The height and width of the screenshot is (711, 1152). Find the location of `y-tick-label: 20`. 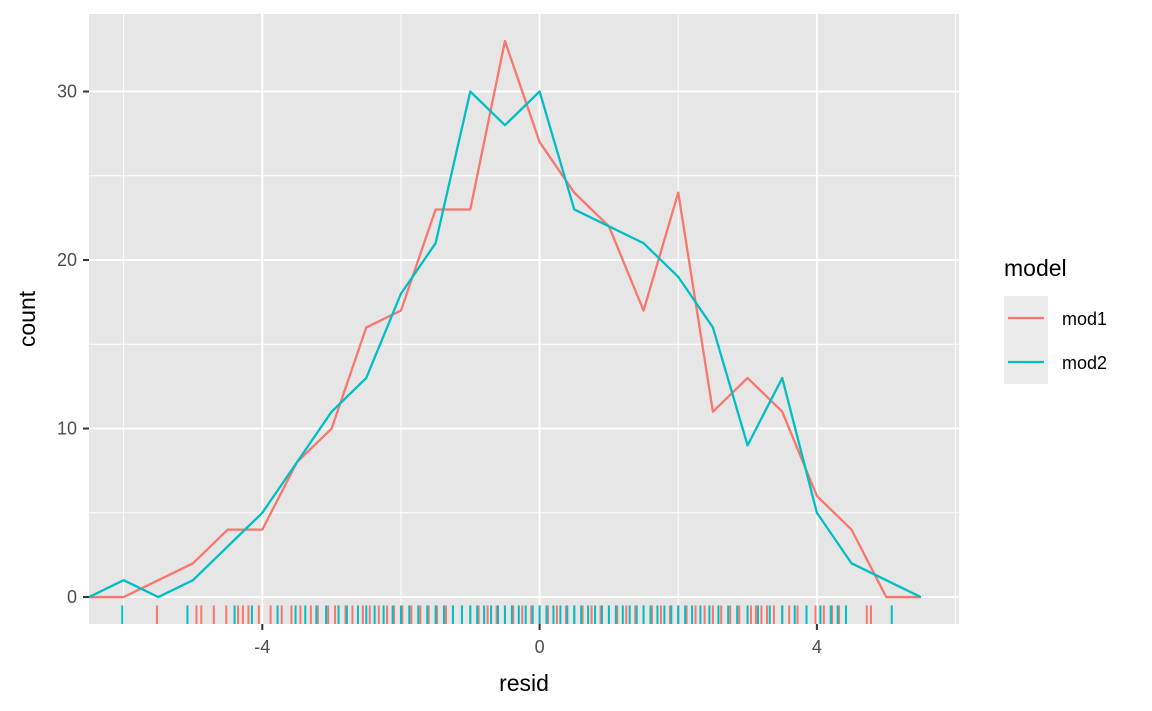

y-tick-label: 20 is located at coordinates (67, 260).